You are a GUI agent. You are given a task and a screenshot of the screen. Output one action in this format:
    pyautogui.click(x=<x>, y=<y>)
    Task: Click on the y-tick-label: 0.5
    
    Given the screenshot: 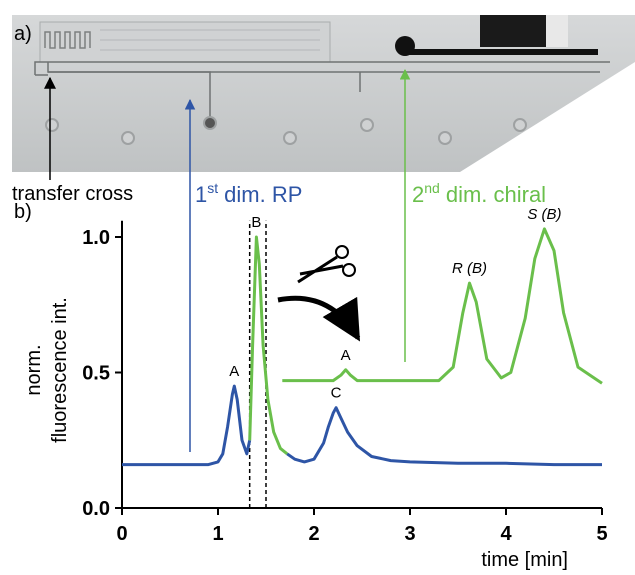 What is the action you would take?
    pyautogui.click(x=96, y=374)
    